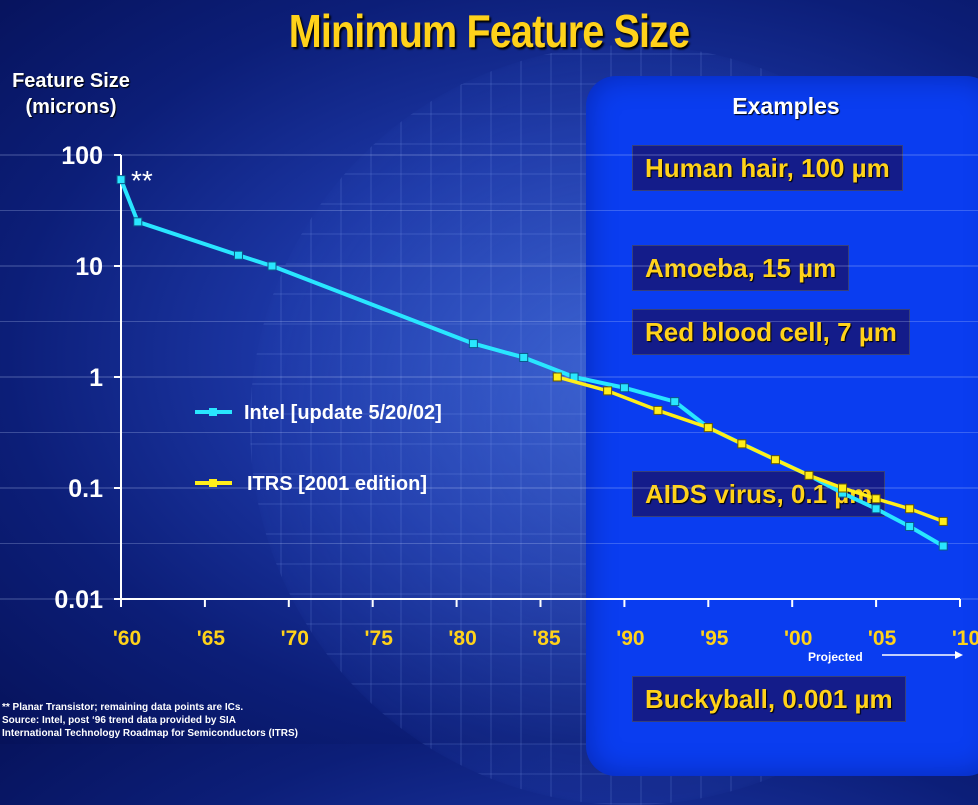 The image size is (978, 805). What do you see at coordinates (767, 168) in the screenshot?
I see `example-human-hair: Human hair, 100 µm` at bounding box center [767, 168].